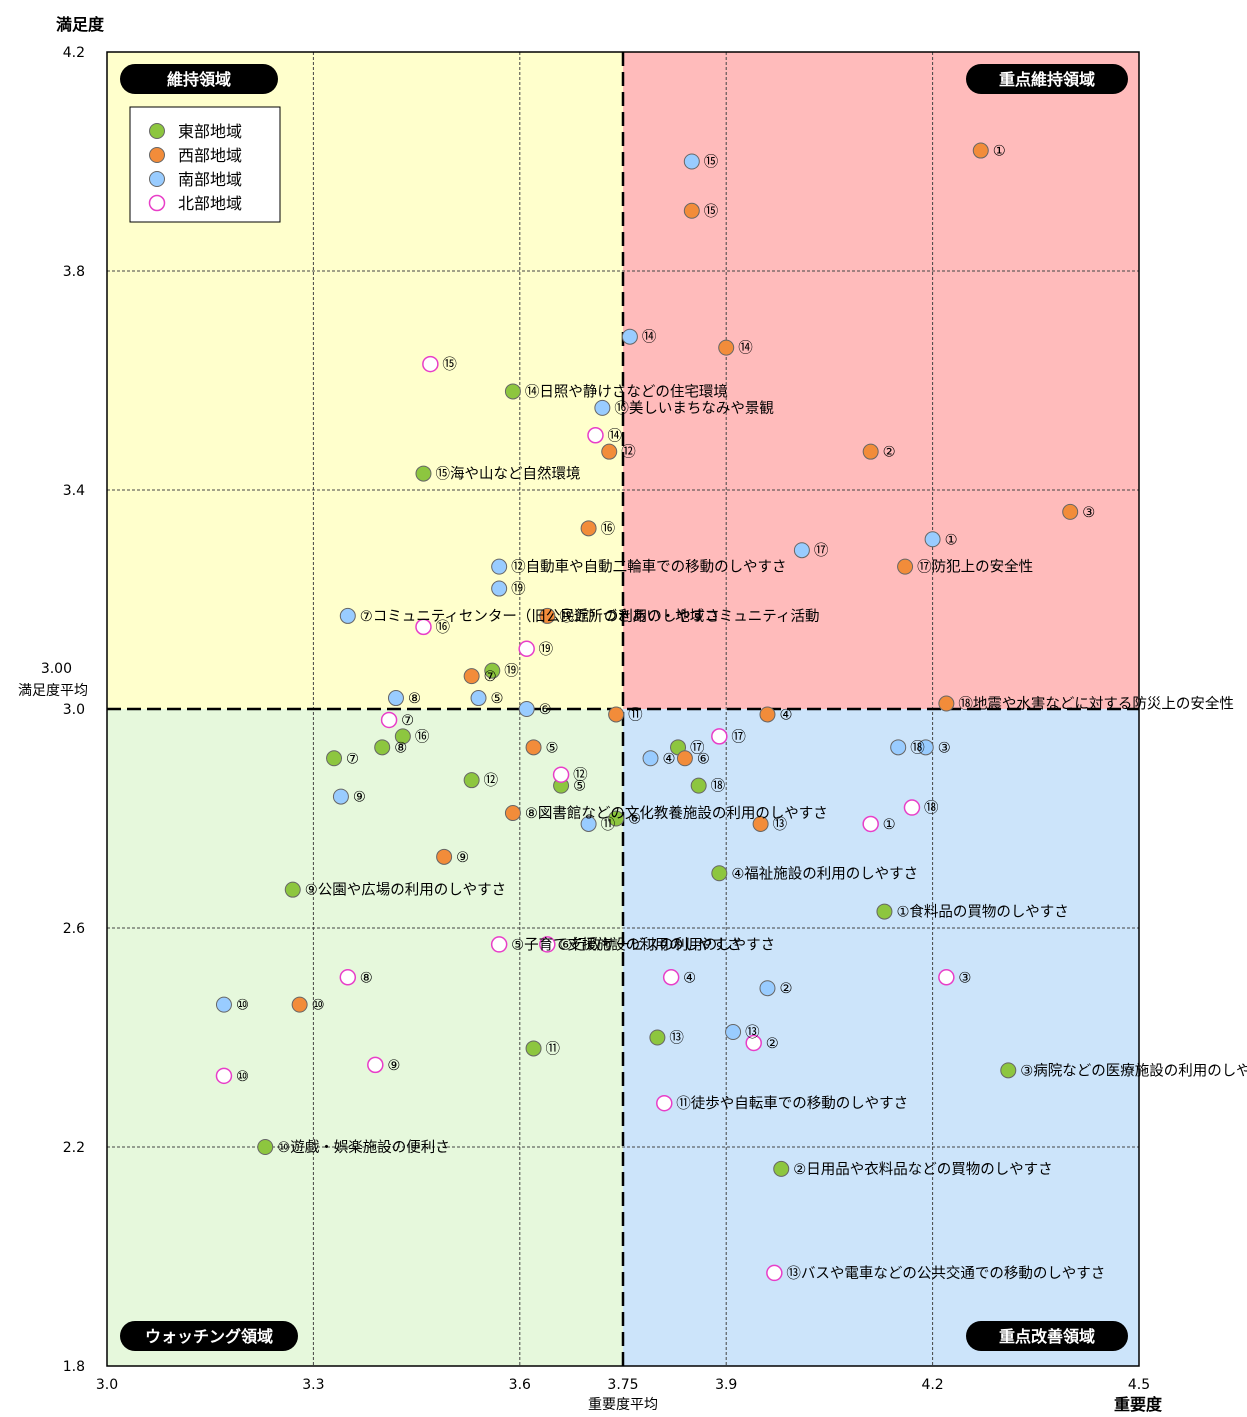  Describe the element at coordinates (1096, 704) in the screenshot. I see `point-label-2-18: ⑱地震や水害などに対する防災上の安全性` at that location.